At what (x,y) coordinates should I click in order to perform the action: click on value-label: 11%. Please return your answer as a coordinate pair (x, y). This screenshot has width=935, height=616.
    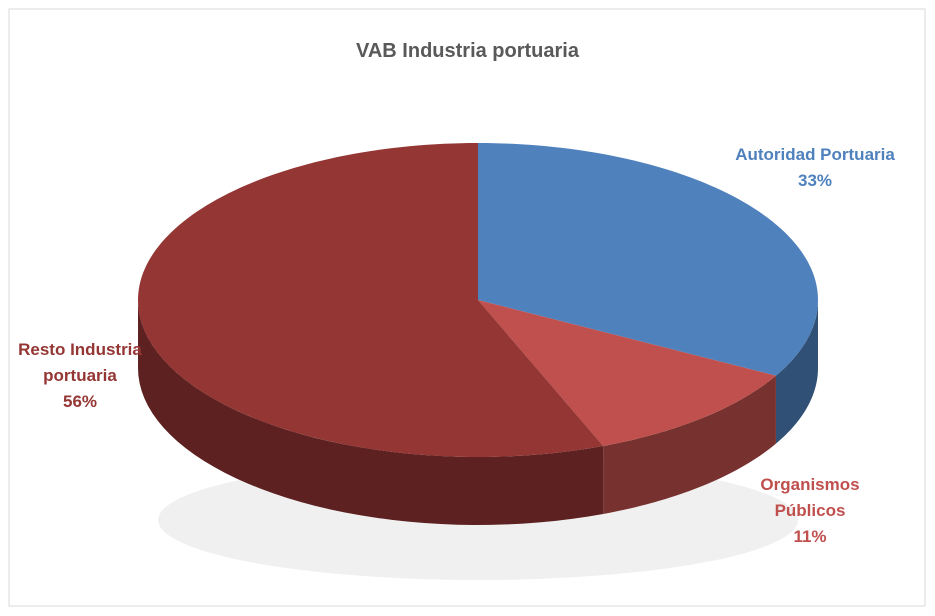
    Looking at the image, I should click on (810, 536).